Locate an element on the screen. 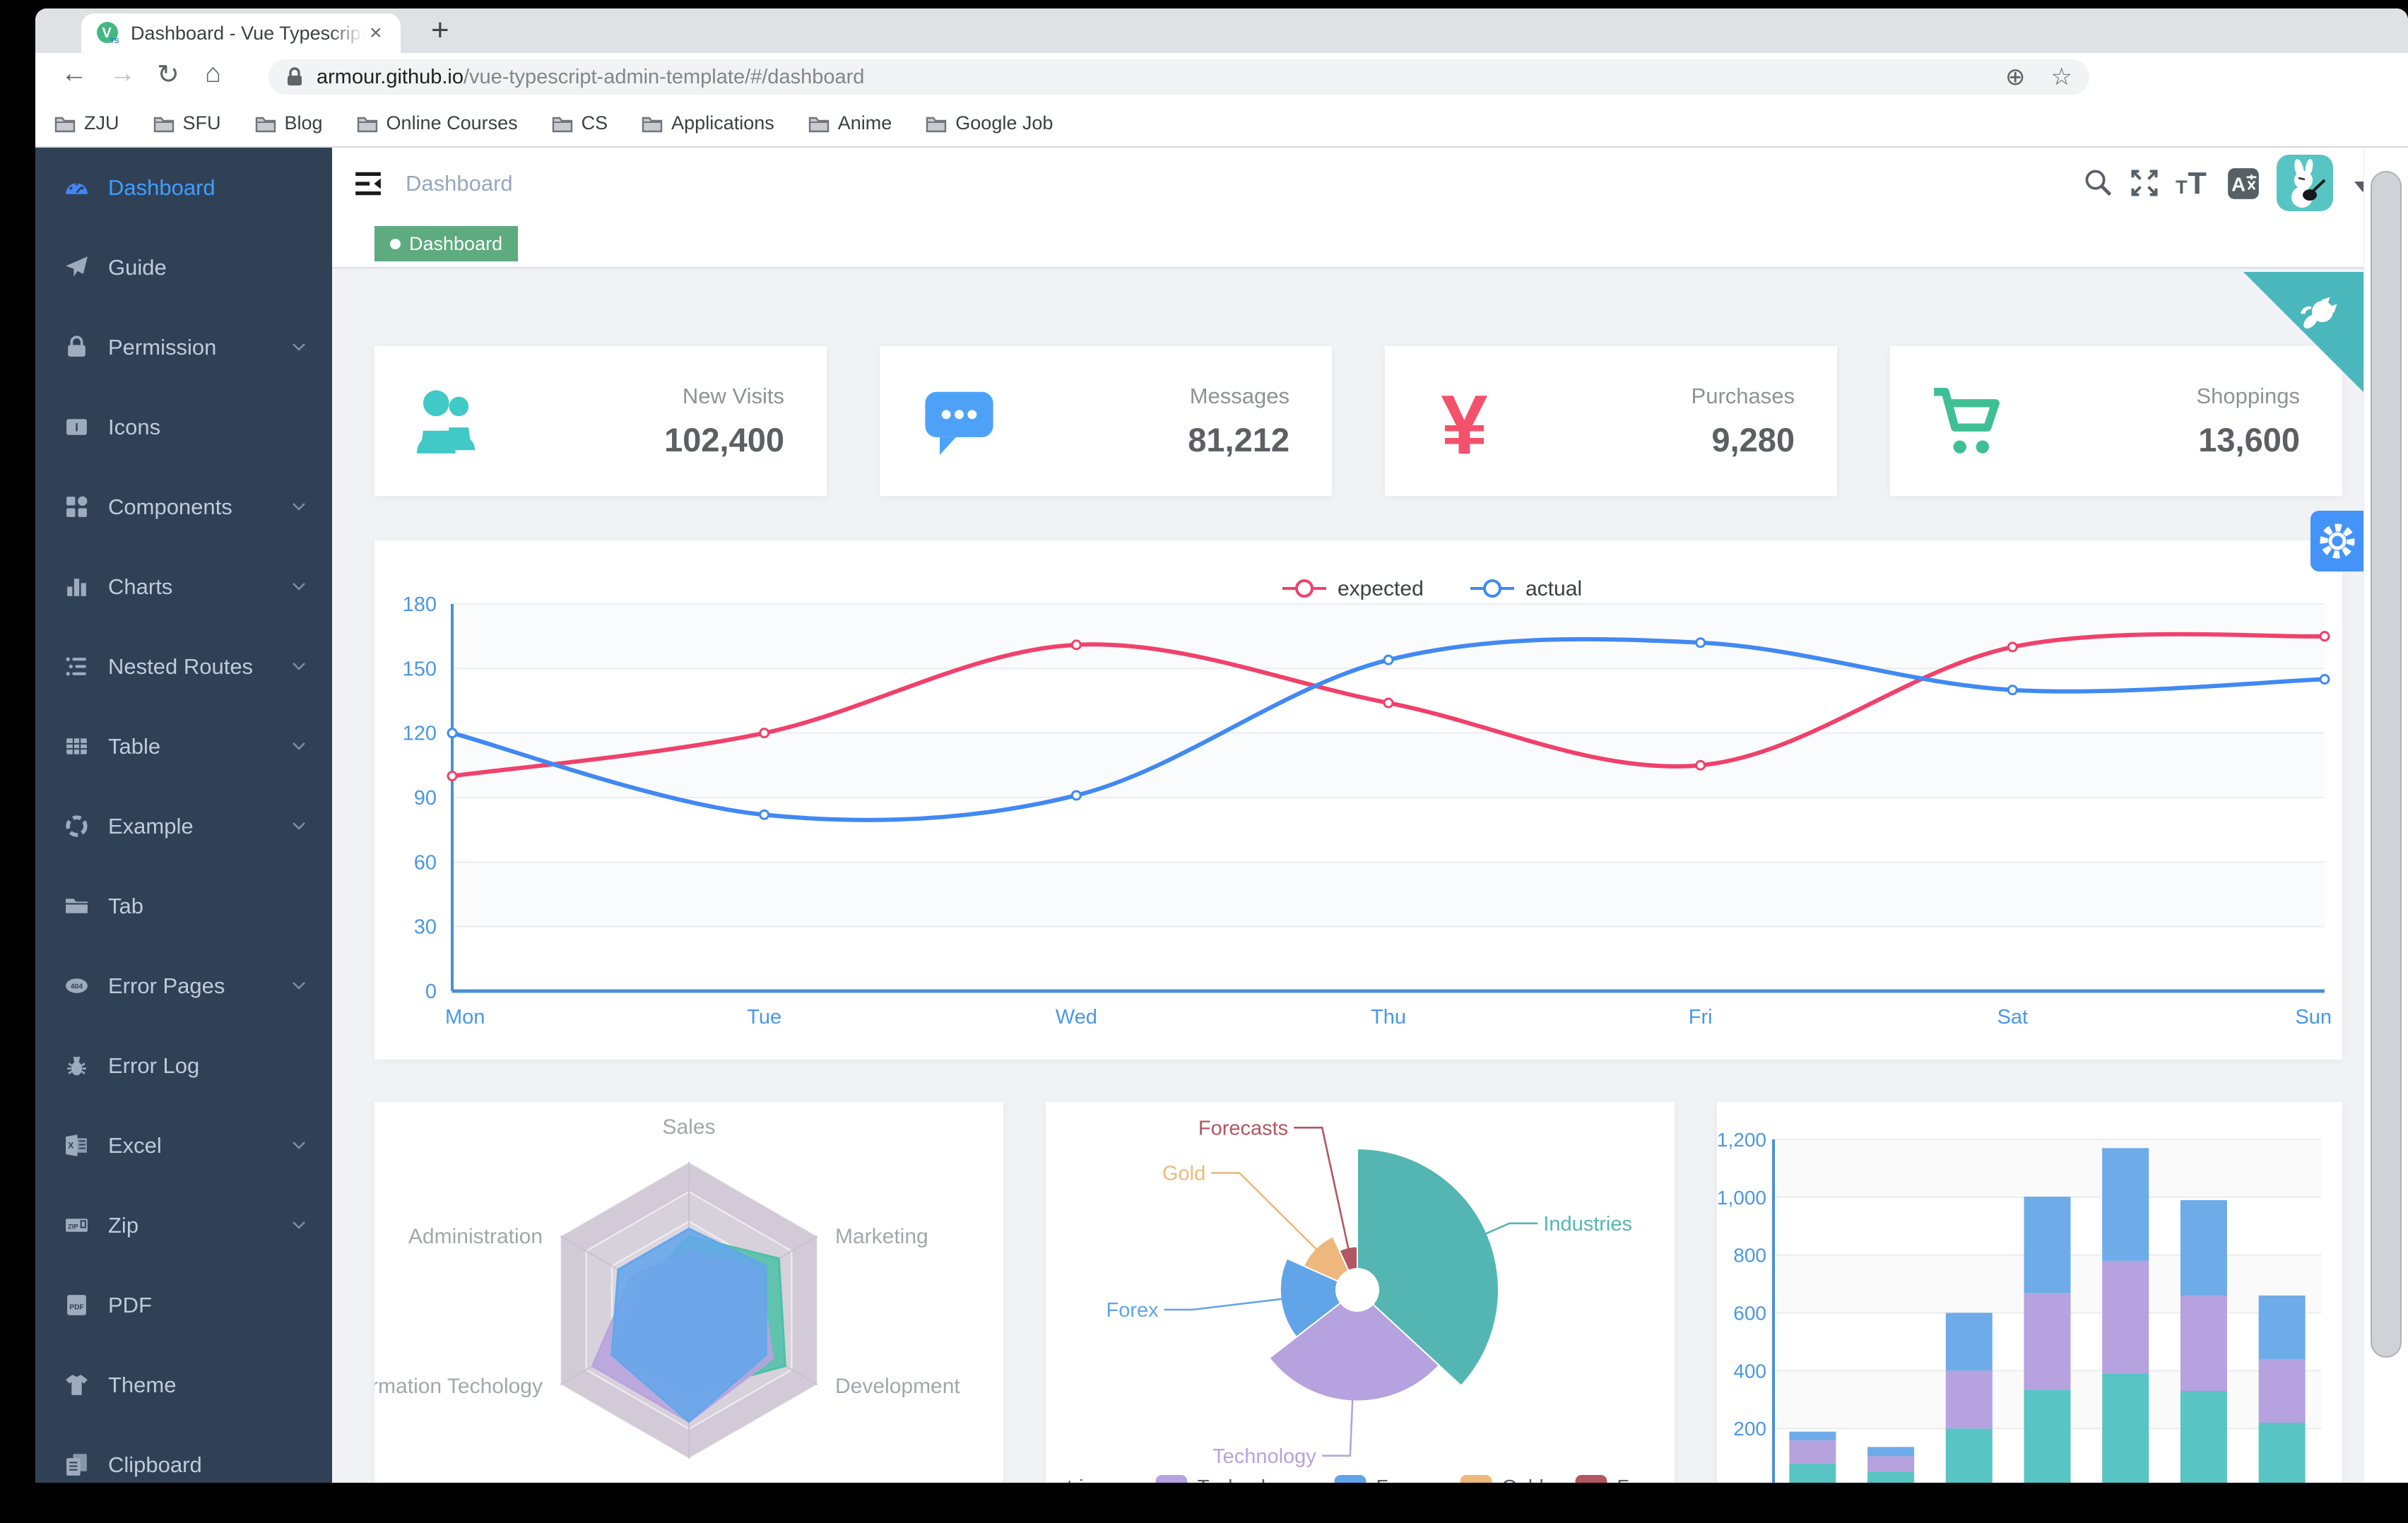 The image size is (2408, 1523). tab-bar: V TS Dashboard - Vue Typescript Ad × + is located at coordinates (1221, 30).